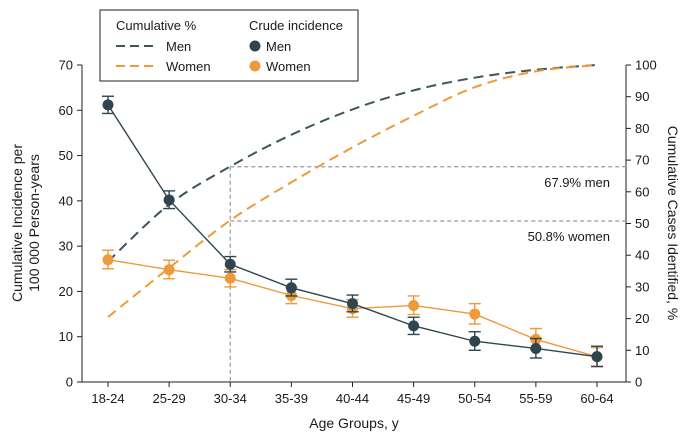  Describe the element at coordinates (672, 223) in the screenshot. I see `right-axis-title: Cumulative Cases Identified, %` at that location.